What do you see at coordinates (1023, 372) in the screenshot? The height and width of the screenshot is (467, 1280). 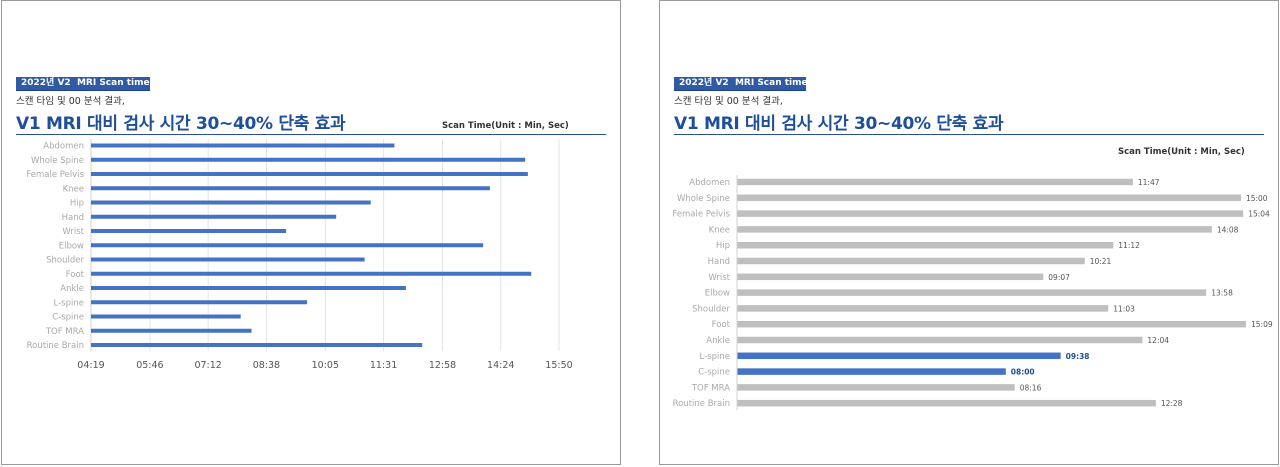 I see `data-label: 08:00` at bounding box center [1023, 372].